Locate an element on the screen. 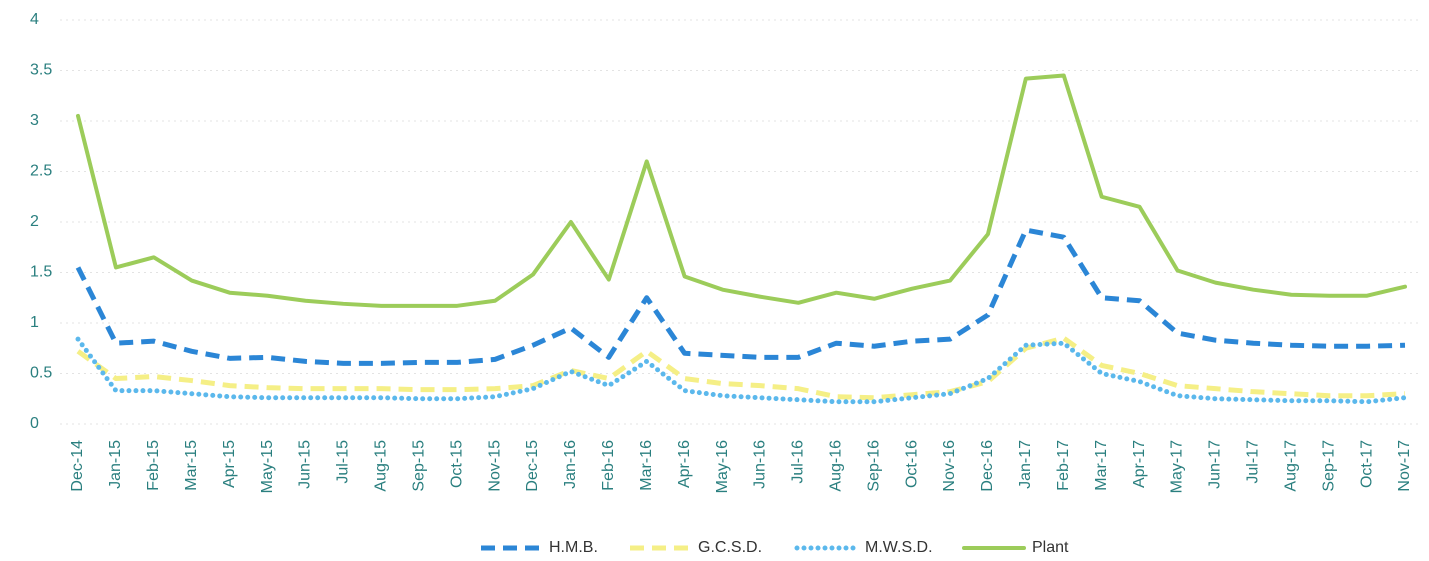  x-tick-label: Feb-15 is located at coordinates (153, 465).